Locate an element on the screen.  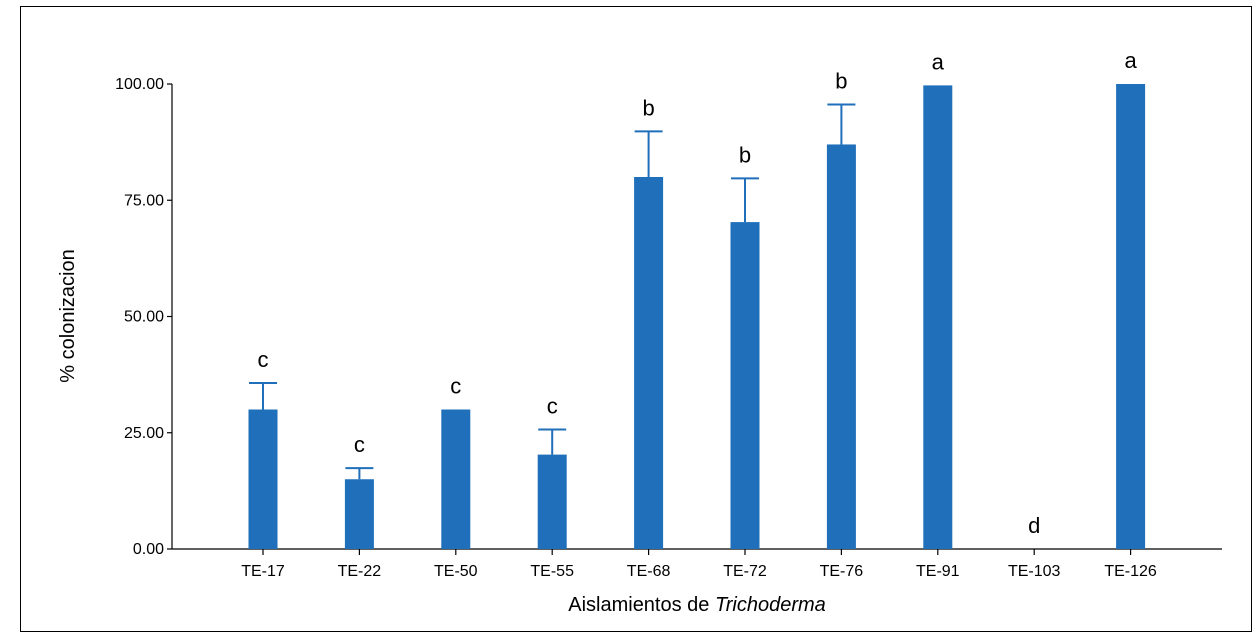
x-tick-label: TE-91 is located at coordinates (938, 571).